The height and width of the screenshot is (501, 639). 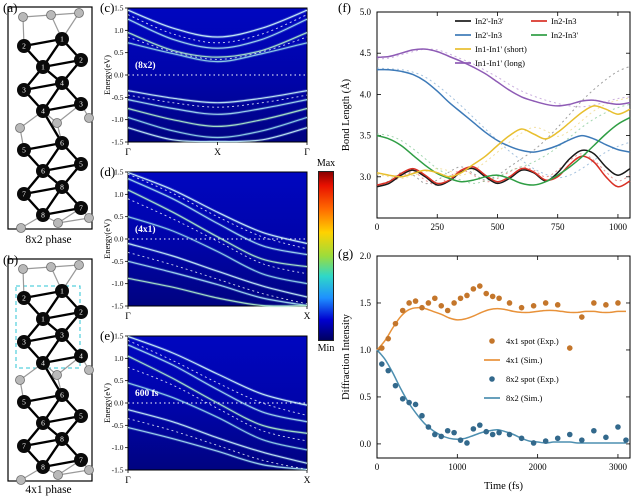 I want to click on panel-label-a: (a), so click(x=10, y=7).